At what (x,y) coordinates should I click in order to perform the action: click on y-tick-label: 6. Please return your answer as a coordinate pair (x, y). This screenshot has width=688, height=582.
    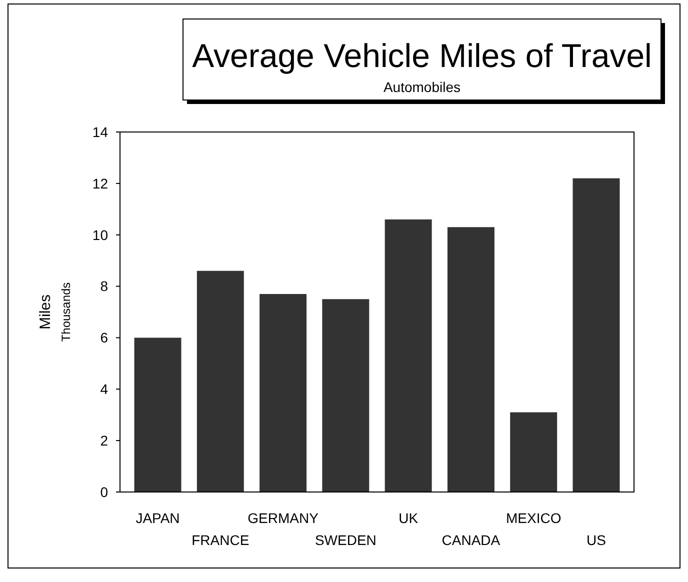
    Looking at the image, I should click on (104, 338).